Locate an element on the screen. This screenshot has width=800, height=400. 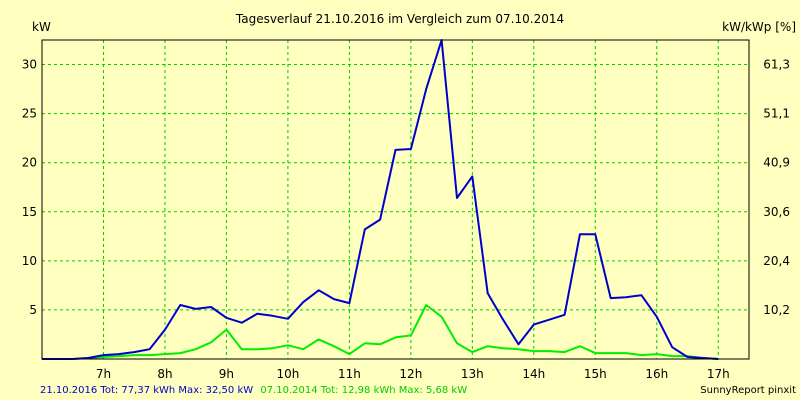
y-tick-labels-left: 5 10 15 20 25 30 is located at coordinates (29, 187).